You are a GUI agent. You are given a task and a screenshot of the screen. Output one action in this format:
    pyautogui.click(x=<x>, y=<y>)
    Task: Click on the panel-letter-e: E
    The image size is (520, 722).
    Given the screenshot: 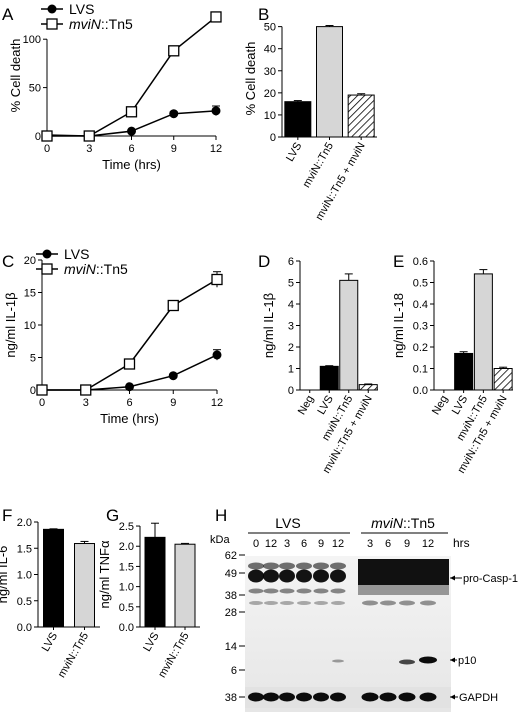 What is the action you would take?
    pyautogui.click(x=398, y=261)
    